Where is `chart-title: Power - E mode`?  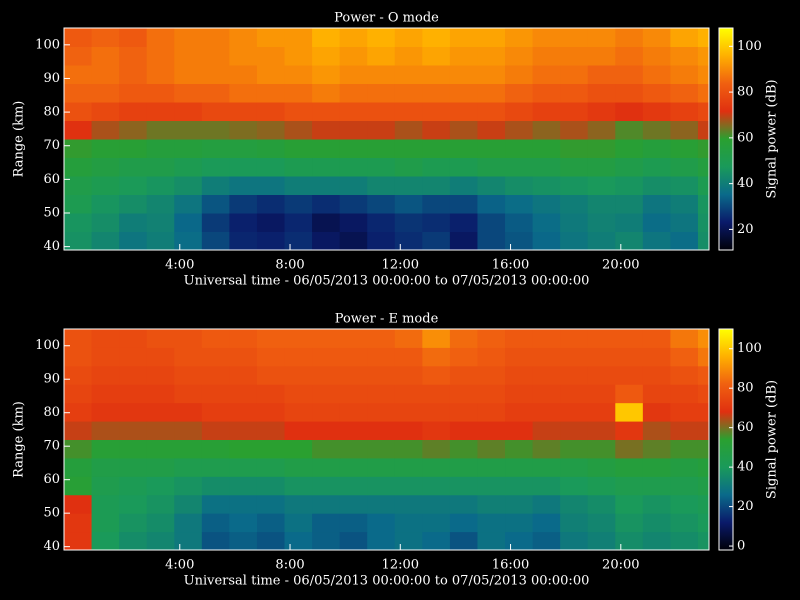 chart-title: Power - E mode is located at coordinates (387, 319).